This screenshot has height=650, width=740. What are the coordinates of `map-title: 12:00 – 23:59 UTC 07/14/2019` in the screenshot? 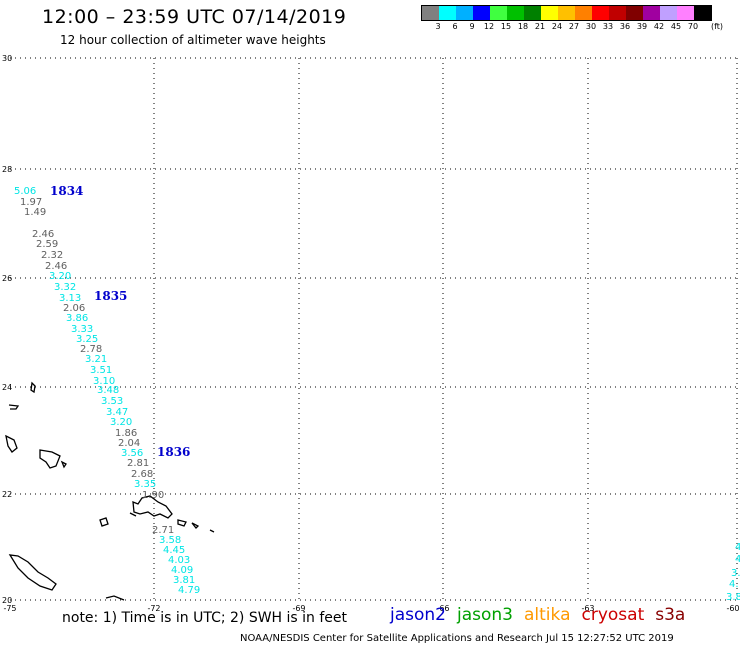 It's located at (194, 17).